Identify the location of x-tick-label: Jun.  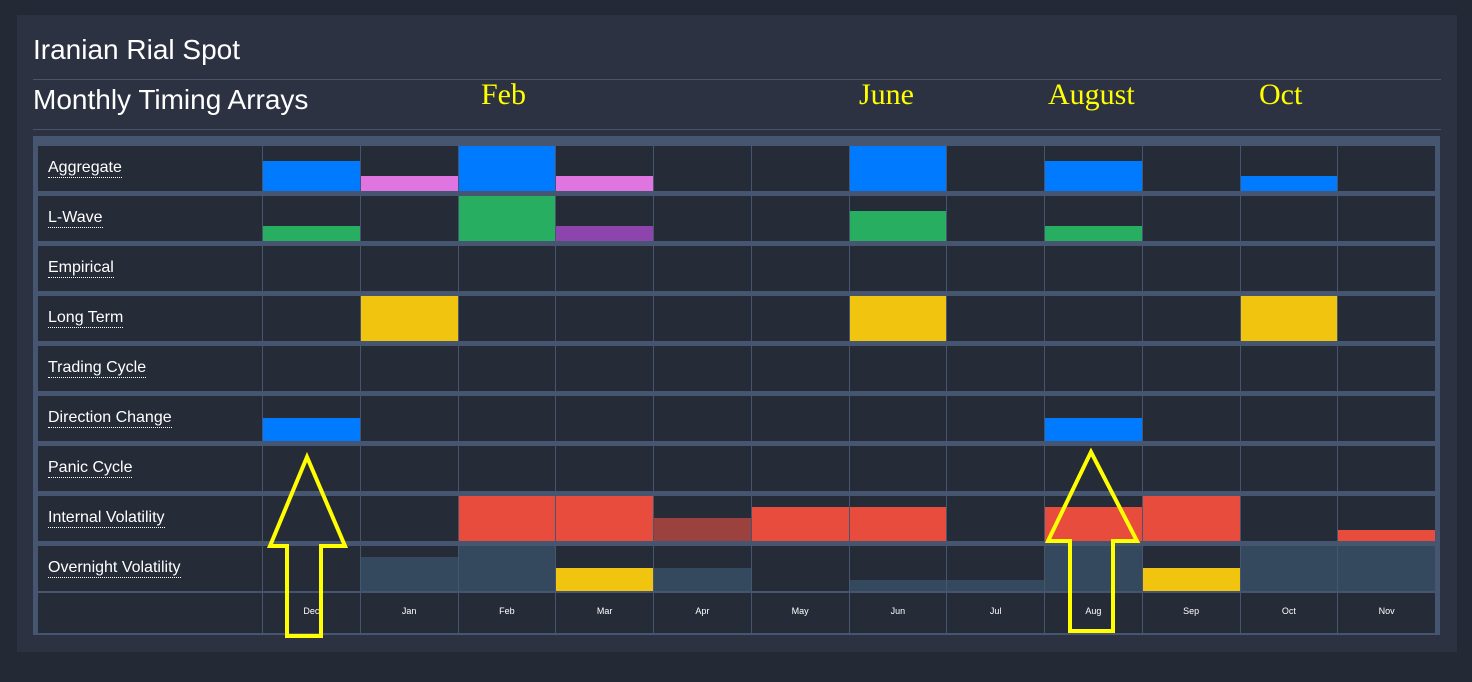
(898, 611).